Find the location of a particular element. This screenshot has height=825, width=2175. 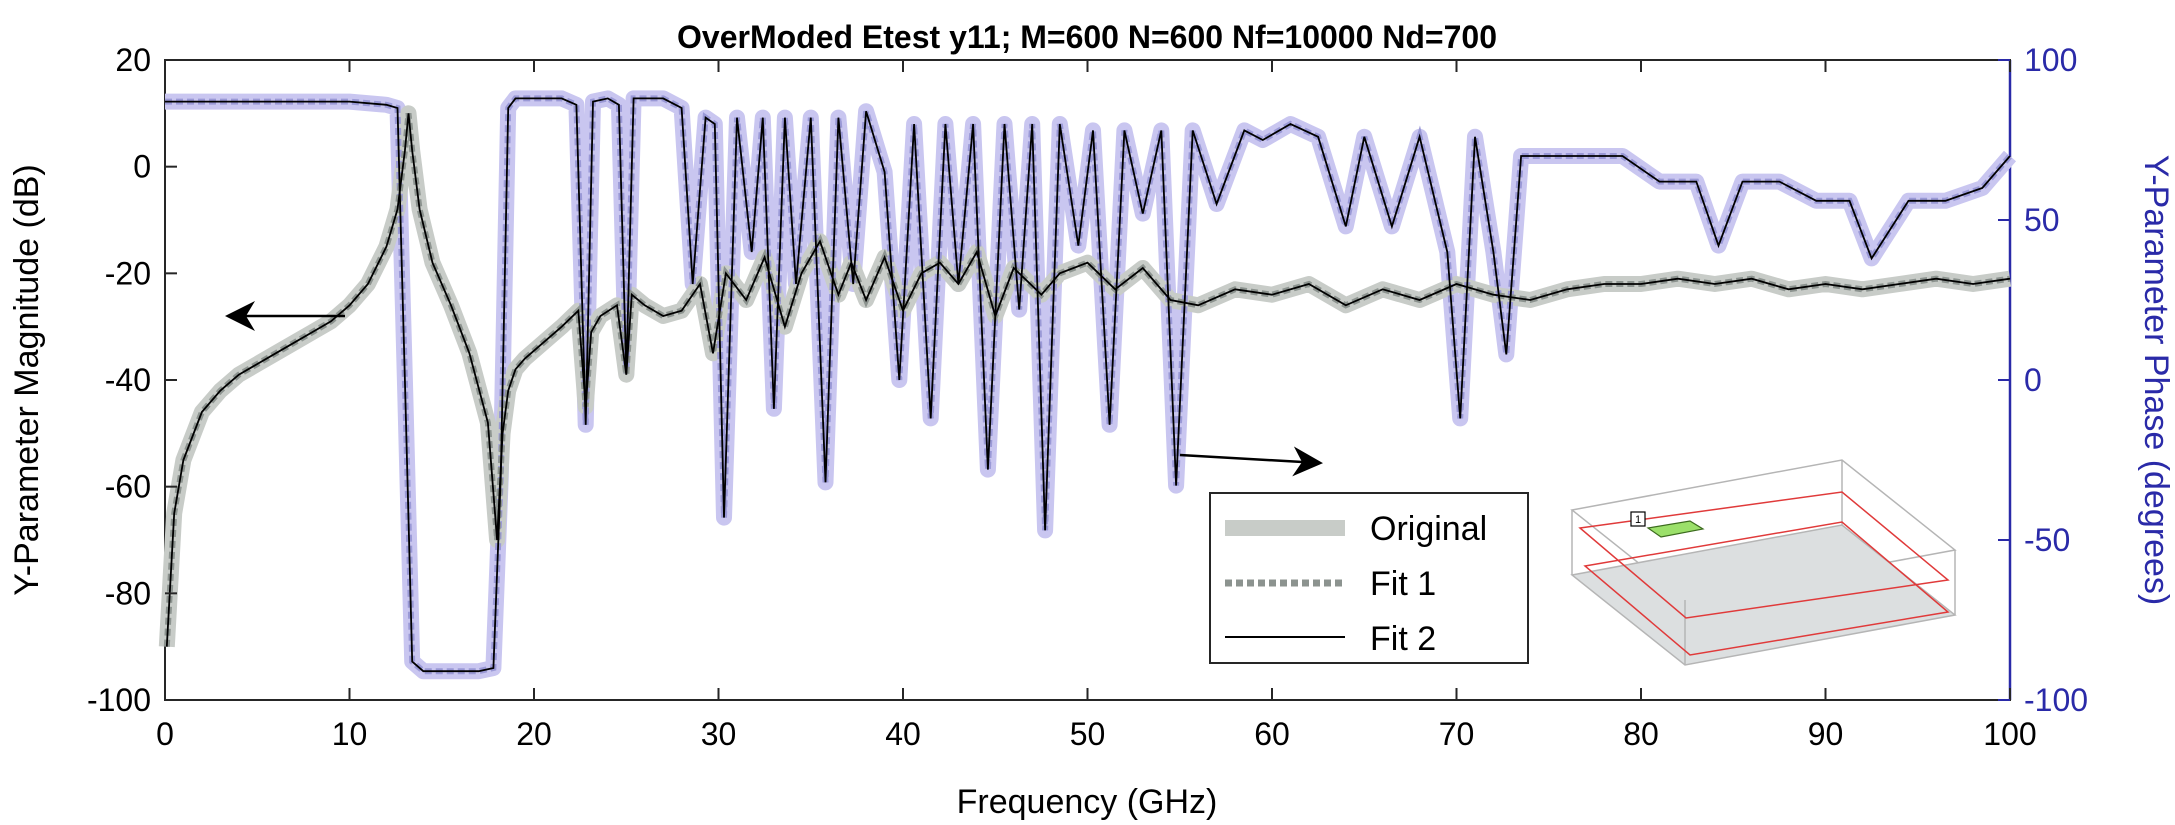

y-left-axis-label: Y-Parameter Magnitude (dB) is located at coordinates (27, 380).